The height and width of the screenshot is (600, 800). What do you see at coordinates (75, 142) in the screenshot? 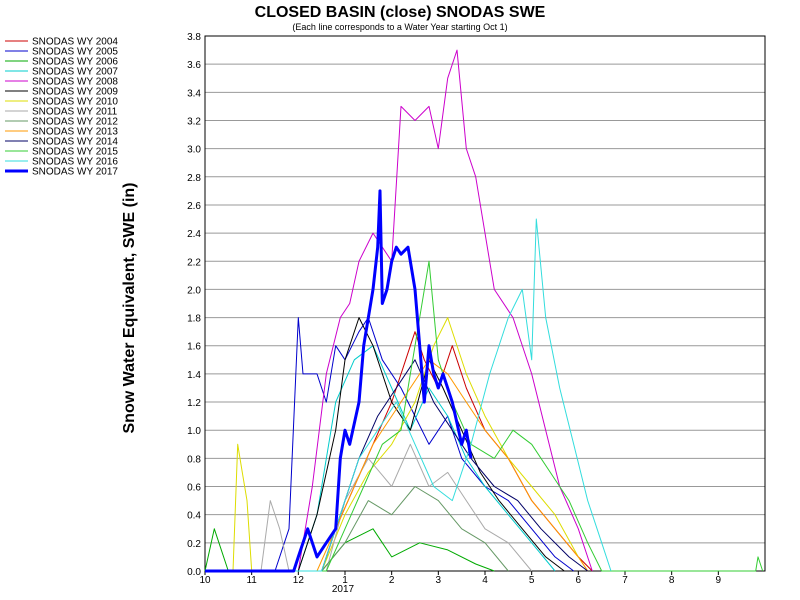
I see `legend-entry: SNODAS WY 2014` at bounding box center [75, 142].